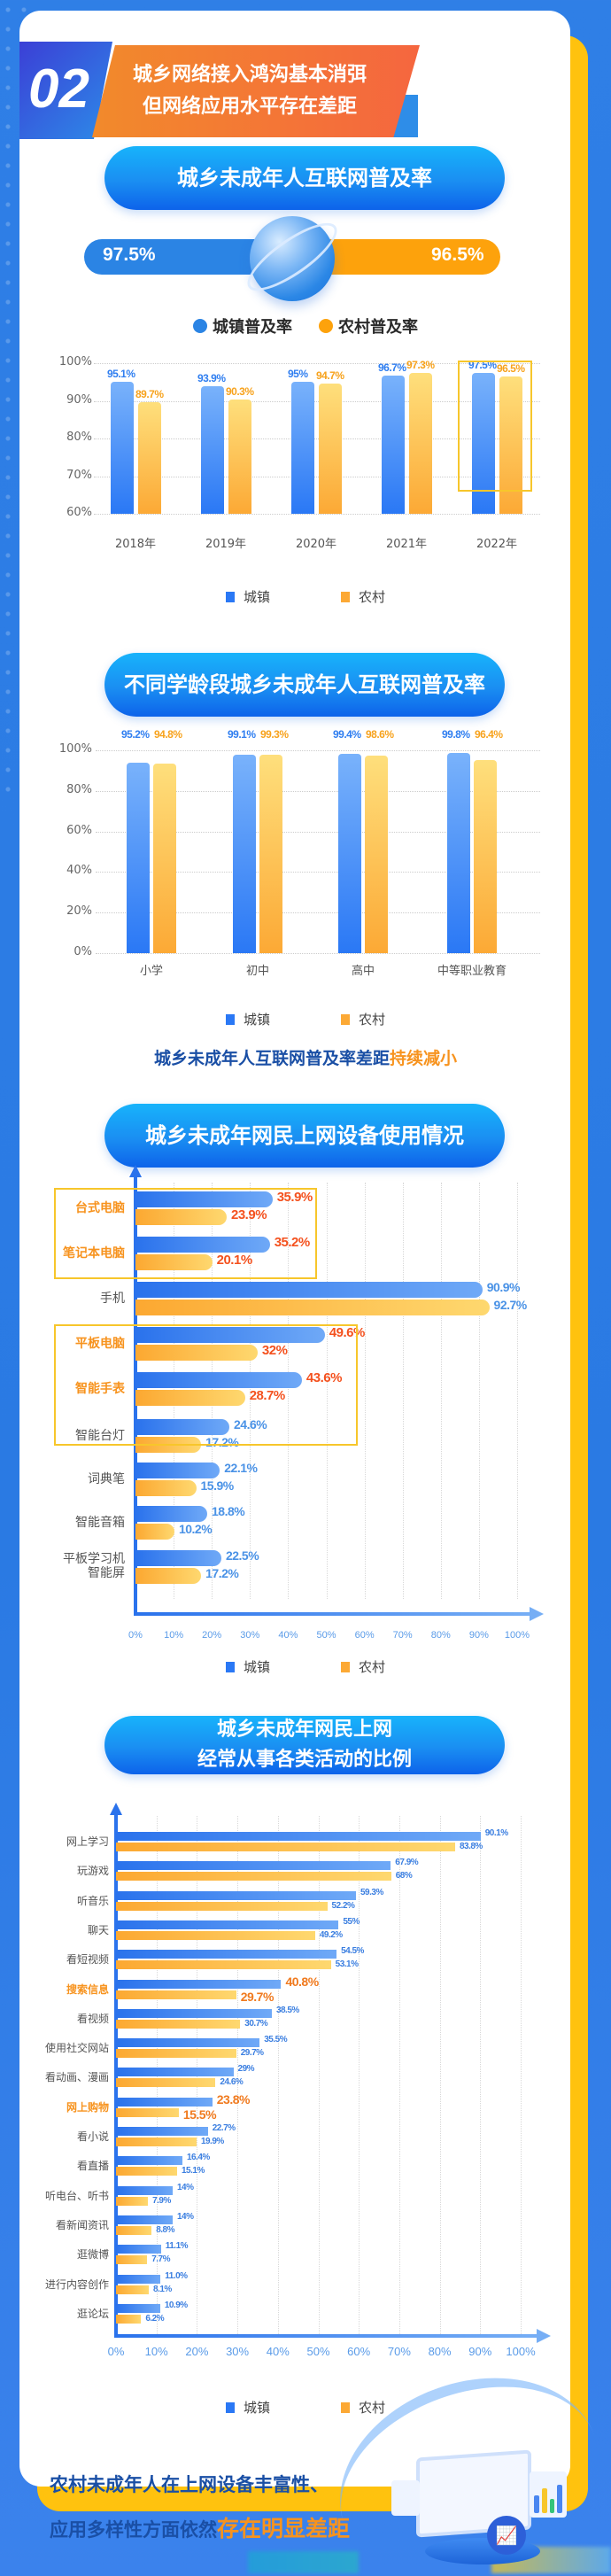 The image size is (611, 2576). I want to click on bar-value-label: 8.8%, so click(165, 2229).